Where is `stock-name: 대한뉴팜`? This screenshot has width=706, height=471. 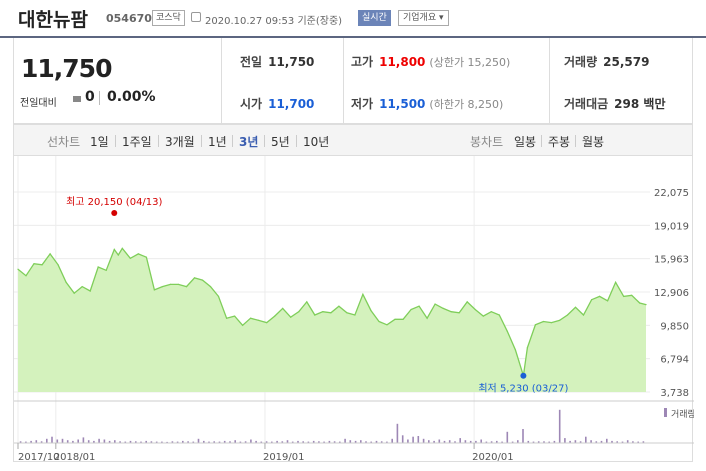
stock-name: 대한뉴팜 is located at coordinates (53, 20).